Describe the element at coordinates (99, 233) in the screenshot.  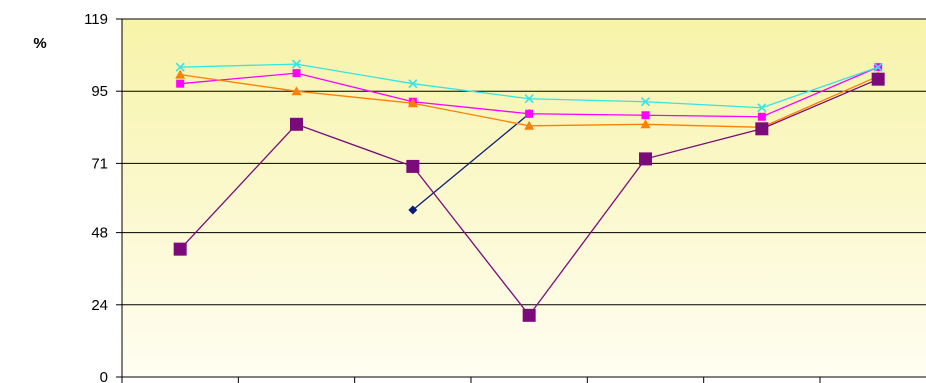
I see `y-tick-label: 48` at that location.